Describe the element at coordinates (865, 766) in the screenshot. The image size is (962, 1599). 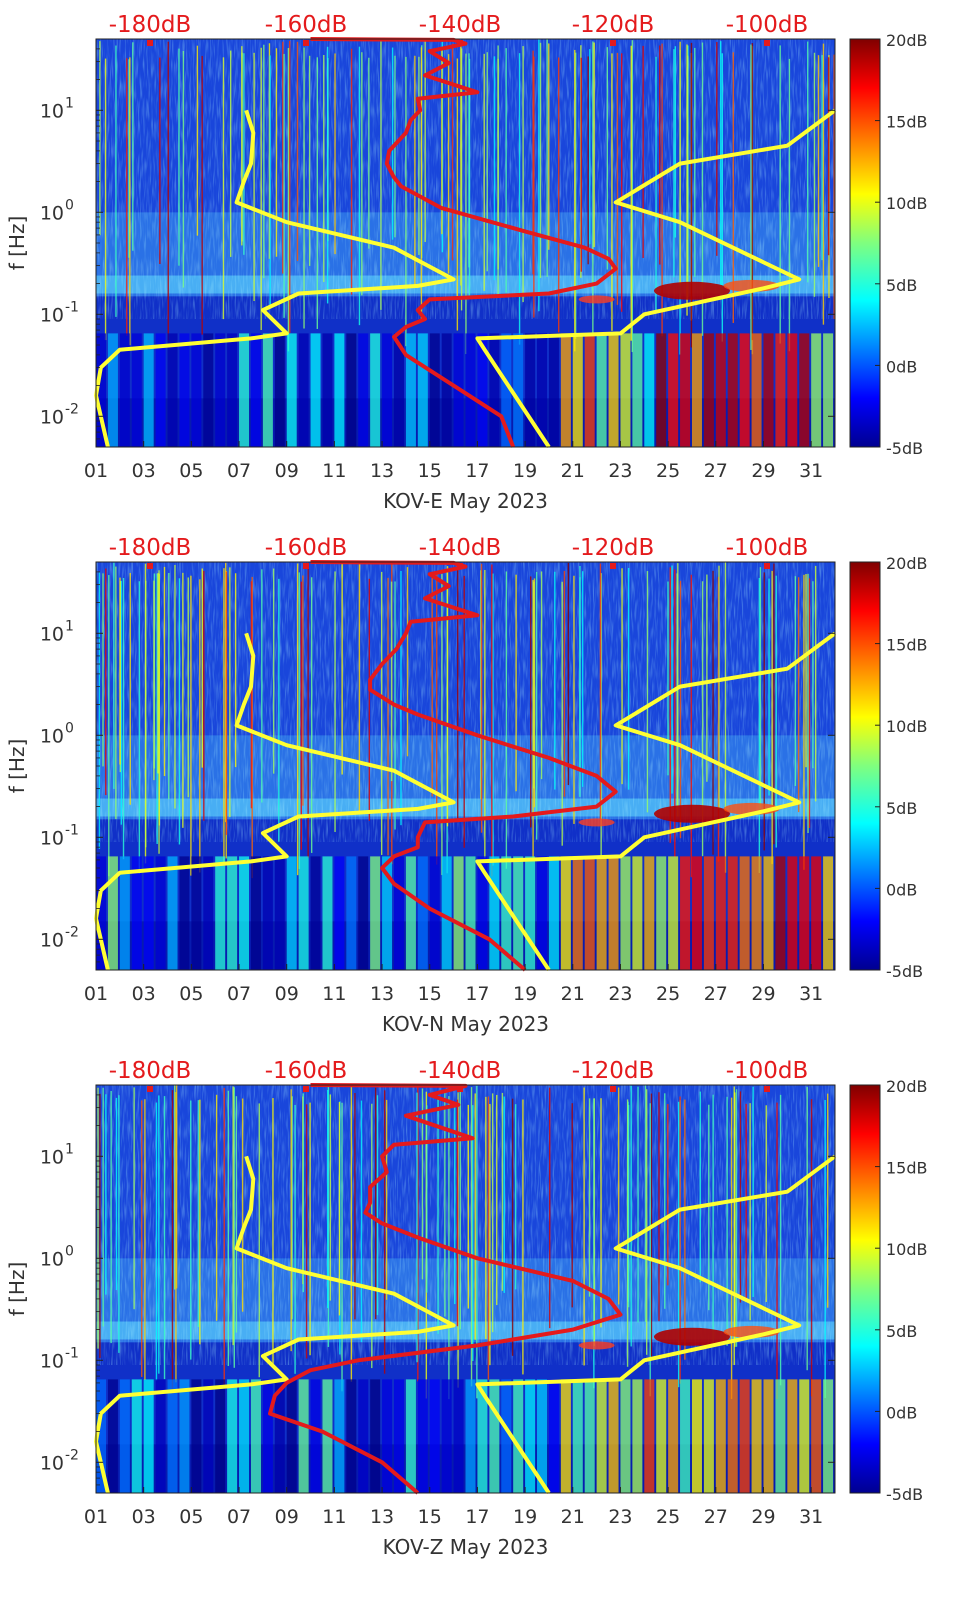
I see `colorbar` at that location.